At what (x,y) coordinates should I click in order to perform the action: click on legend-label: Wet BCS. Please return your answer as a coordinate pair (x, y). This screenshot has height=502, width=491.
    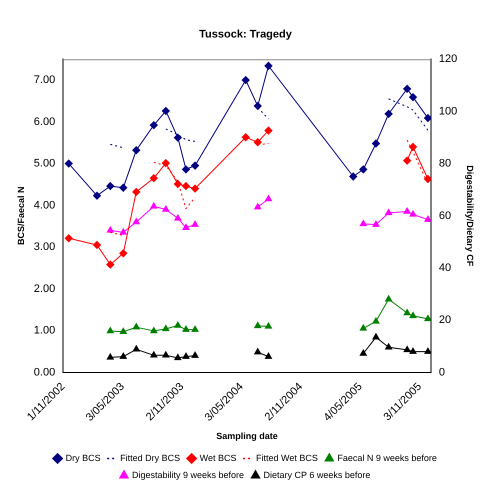
    Looking at the image, I should click on (218, 457).